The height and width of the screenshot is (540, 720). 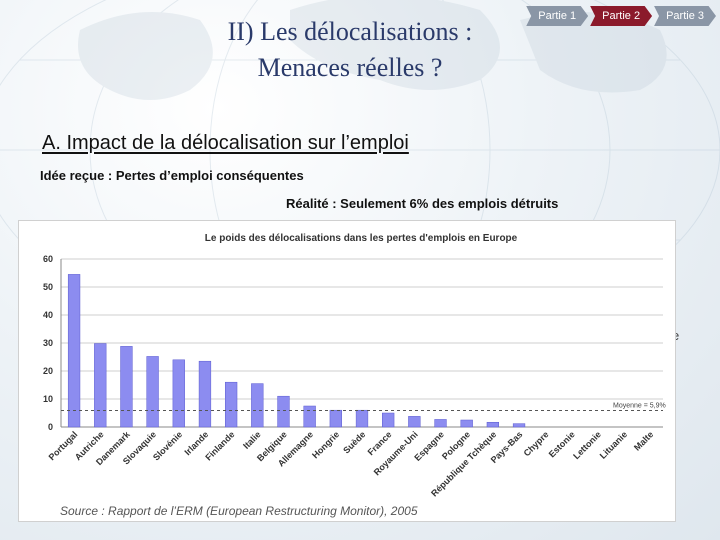 I want to click on x-tick-label: Malte, so click(x=643, y=440).